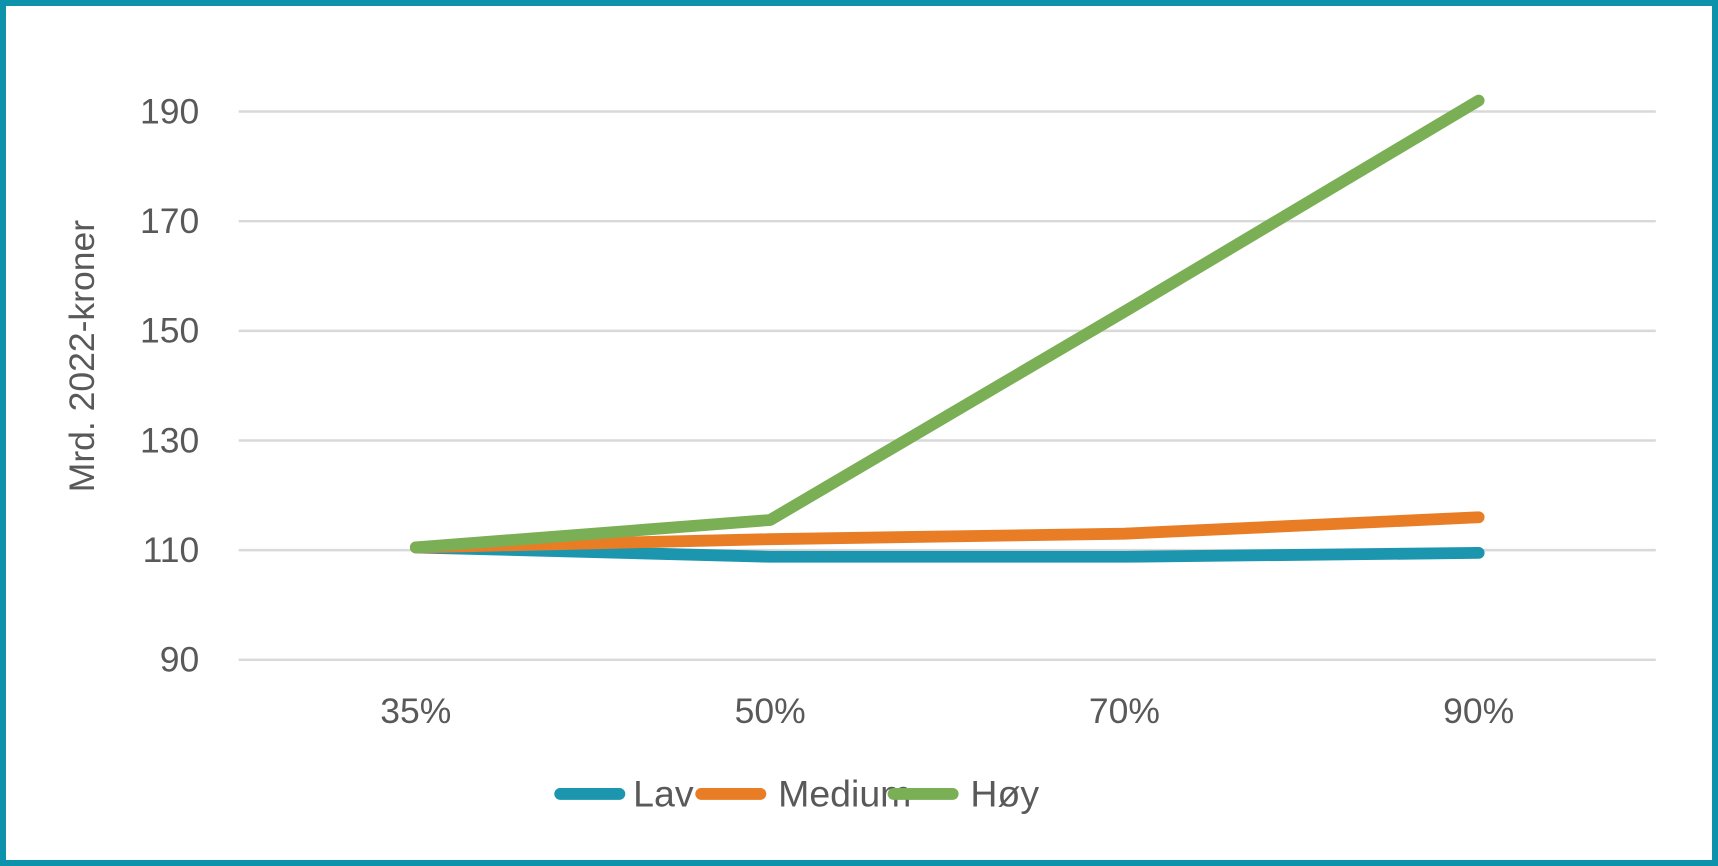 The height and width of the screenshot is (866, 1718). I want to click on legend-label: Høy, so click(1004, 794).